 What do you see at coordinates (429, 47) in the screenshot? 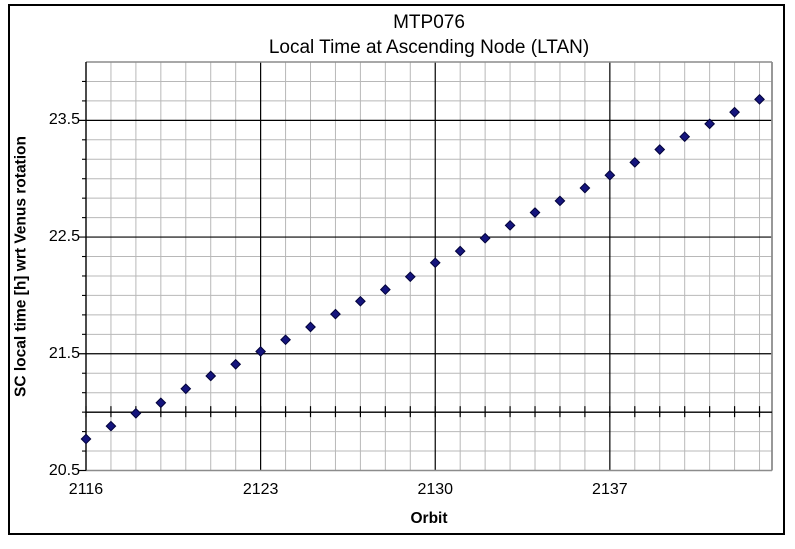
I see `chart-subtitle: Local Time at Ascending Node (LTAN)` at bounding box center [429, 47].